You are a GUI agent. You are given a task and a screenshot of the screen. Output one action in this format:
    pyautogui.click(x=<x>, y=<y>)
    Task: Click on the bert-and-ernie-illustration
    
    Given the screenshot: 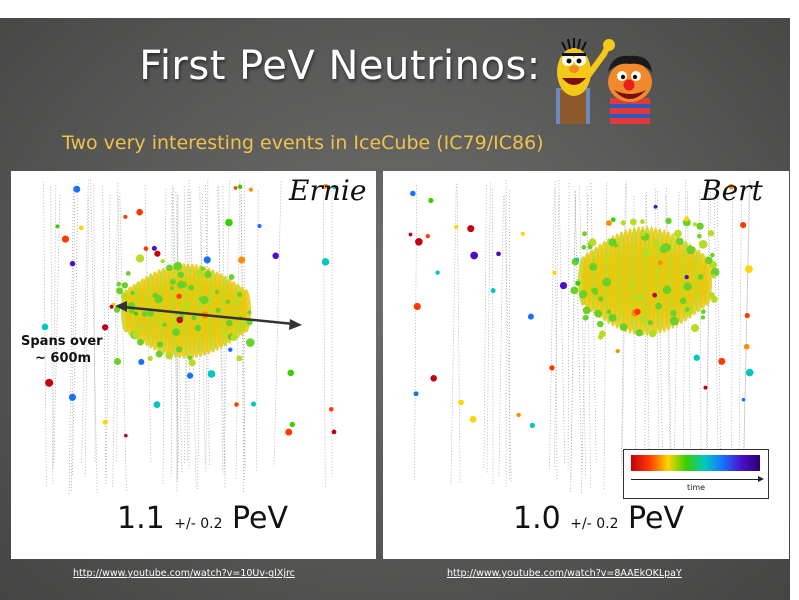 What is the action you would take?
    pyautogui.click(x=604, y=81)
    